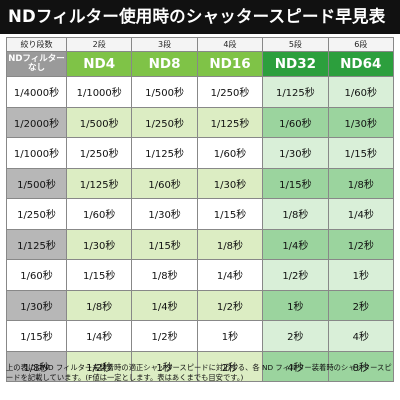 The image size is (400, 400). Describe the element at coordinates (164, 64) in the screenshot. I see `filter-header-nd8: ND8` at that location.